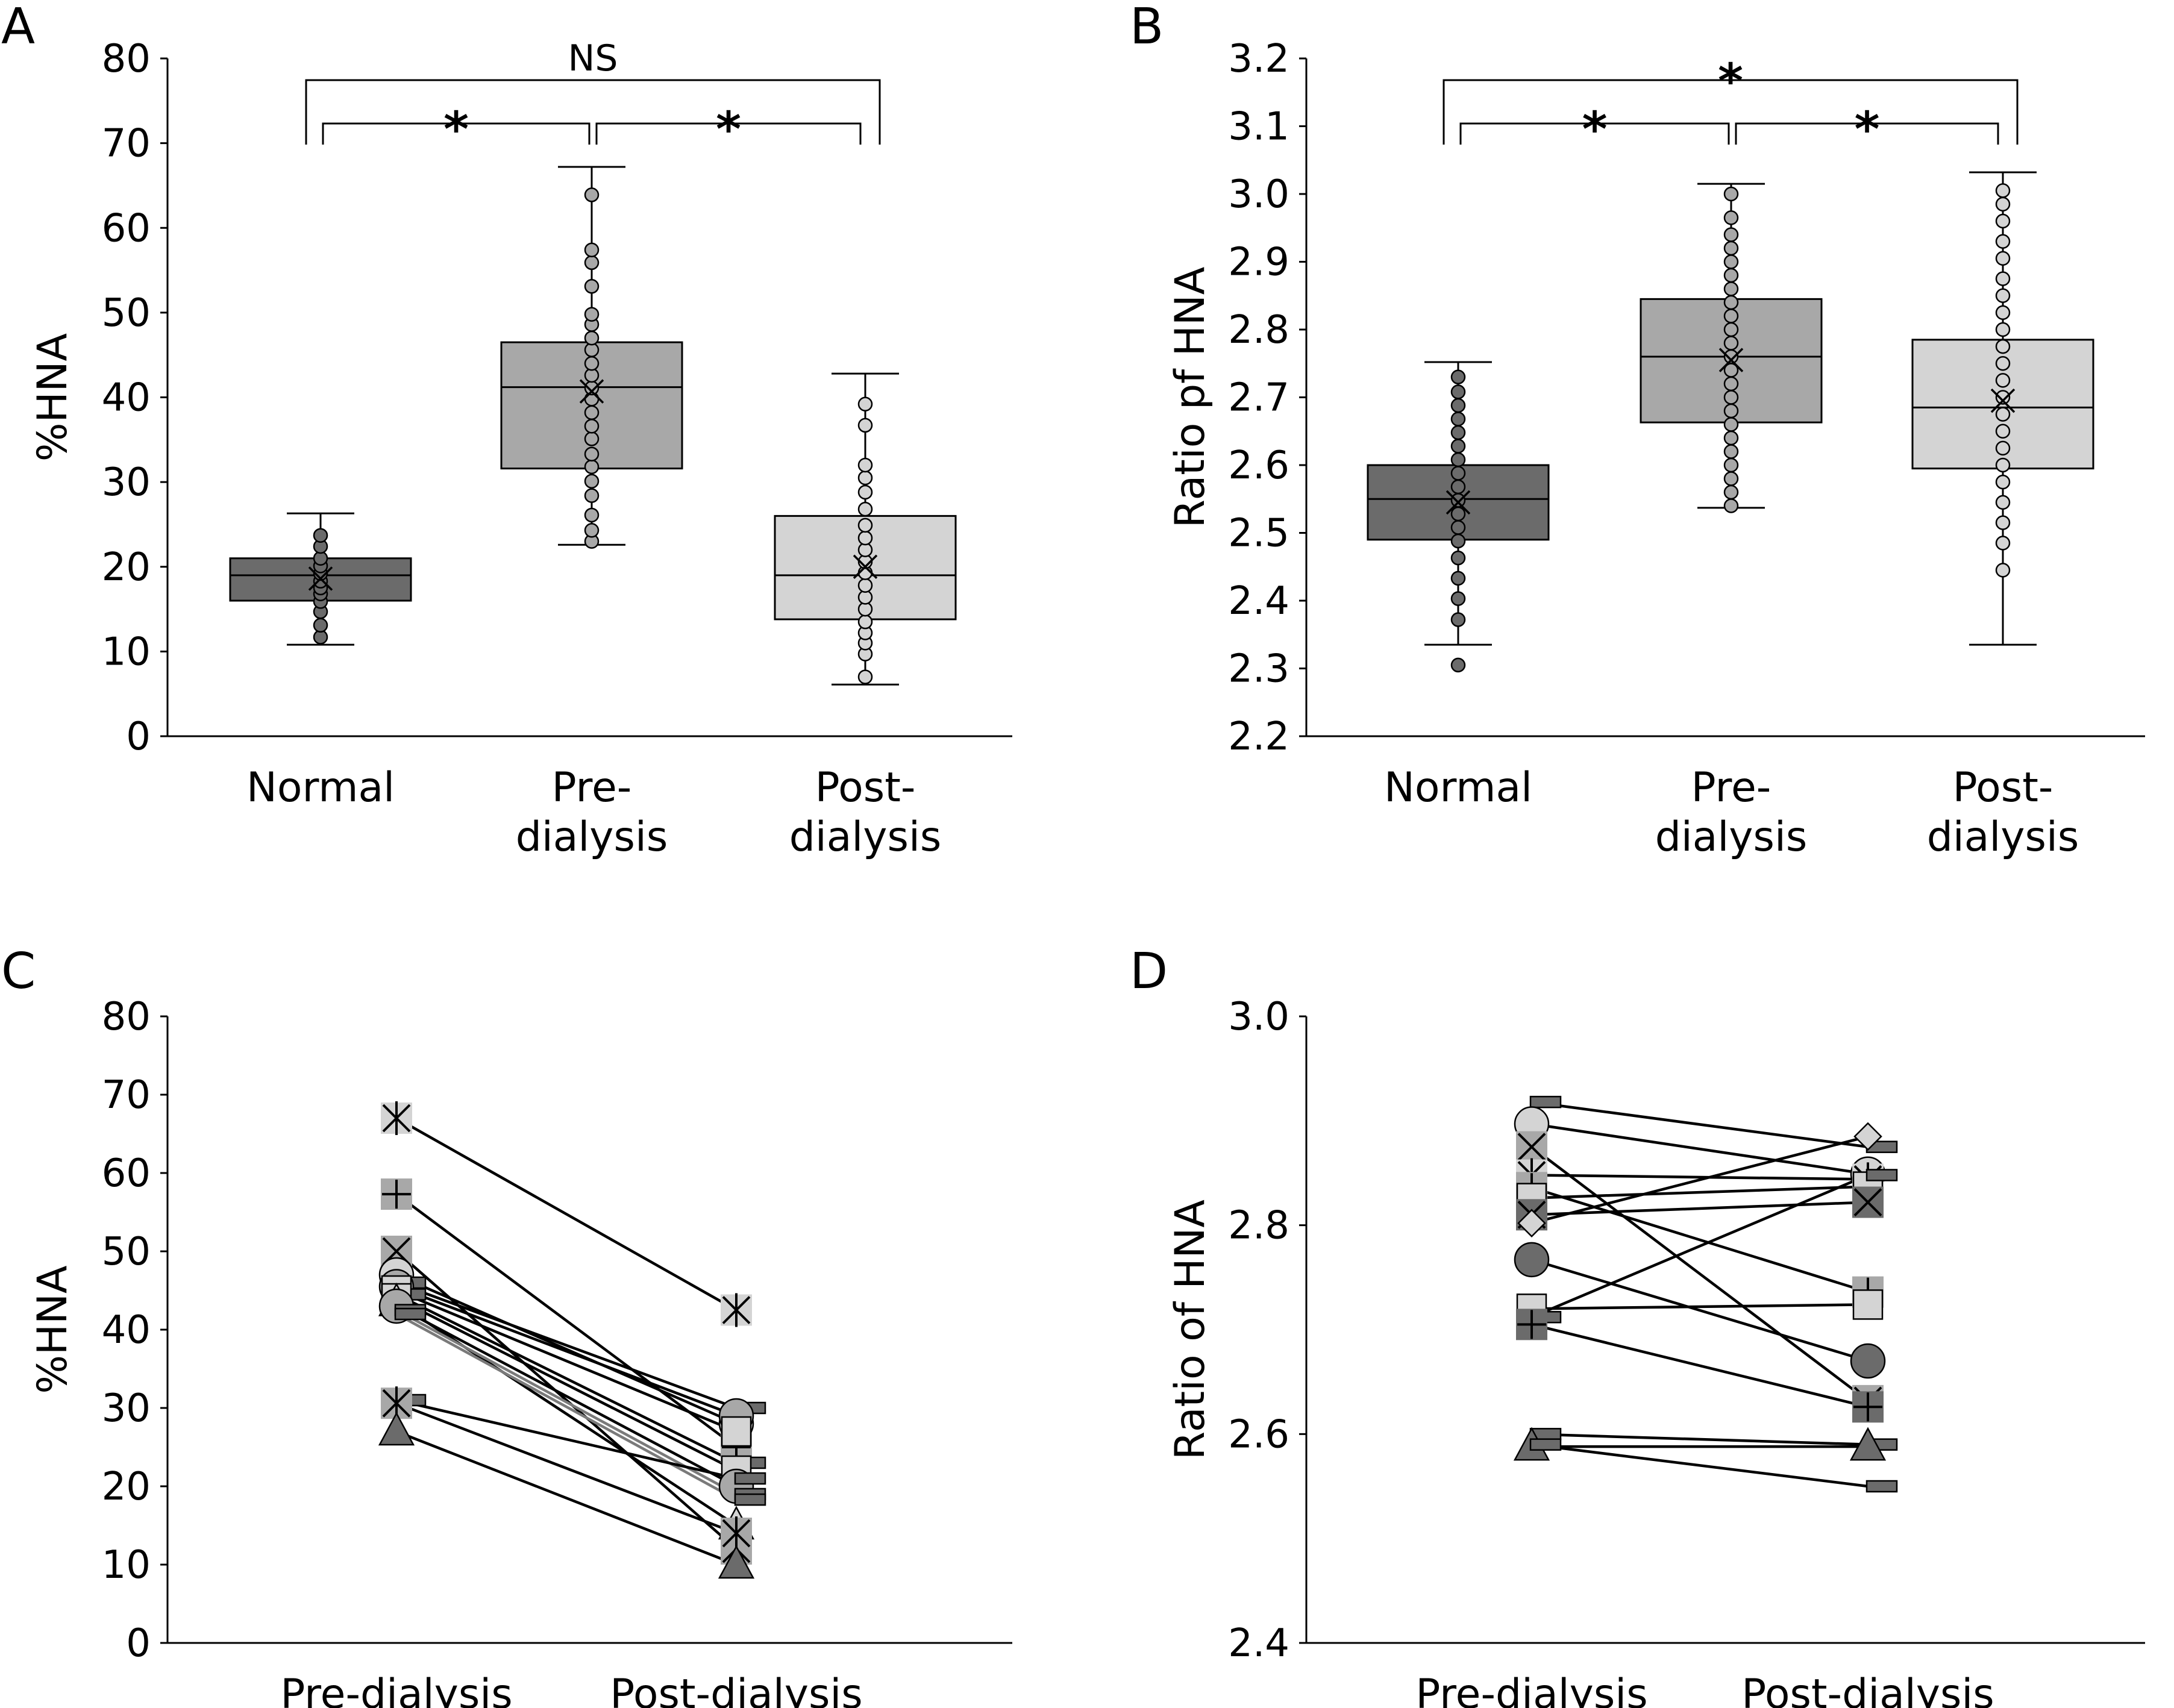 This screenshot has width=2174, height=1708. What do you see at coordinates (1147, 28) in the screenshot?
I see `panel-letter: B` at bounding box center [1147, 28].